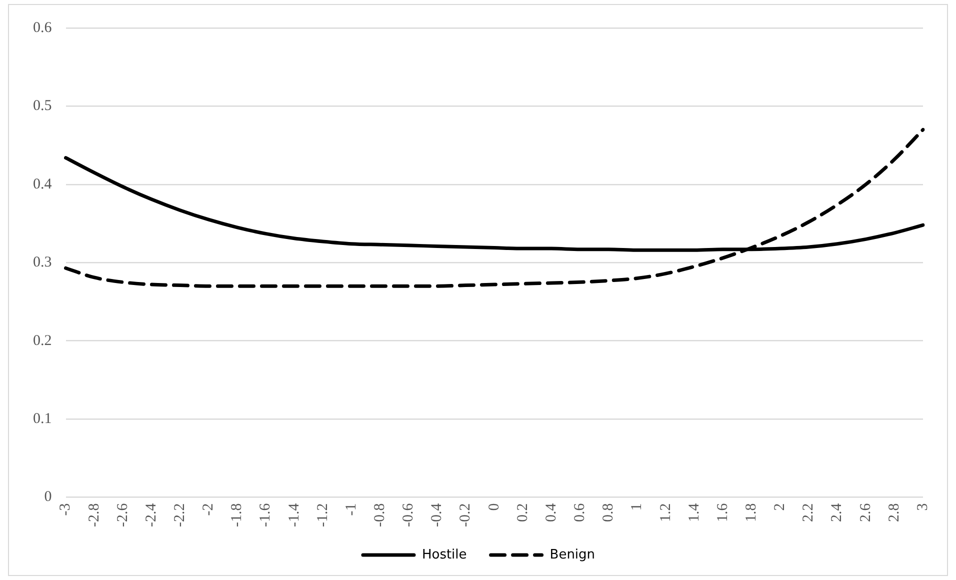  What do you see at coordinates (837, 512) in the screenshot?
I see `x-tick-label: 2.4` at bounding box center [837, 512].